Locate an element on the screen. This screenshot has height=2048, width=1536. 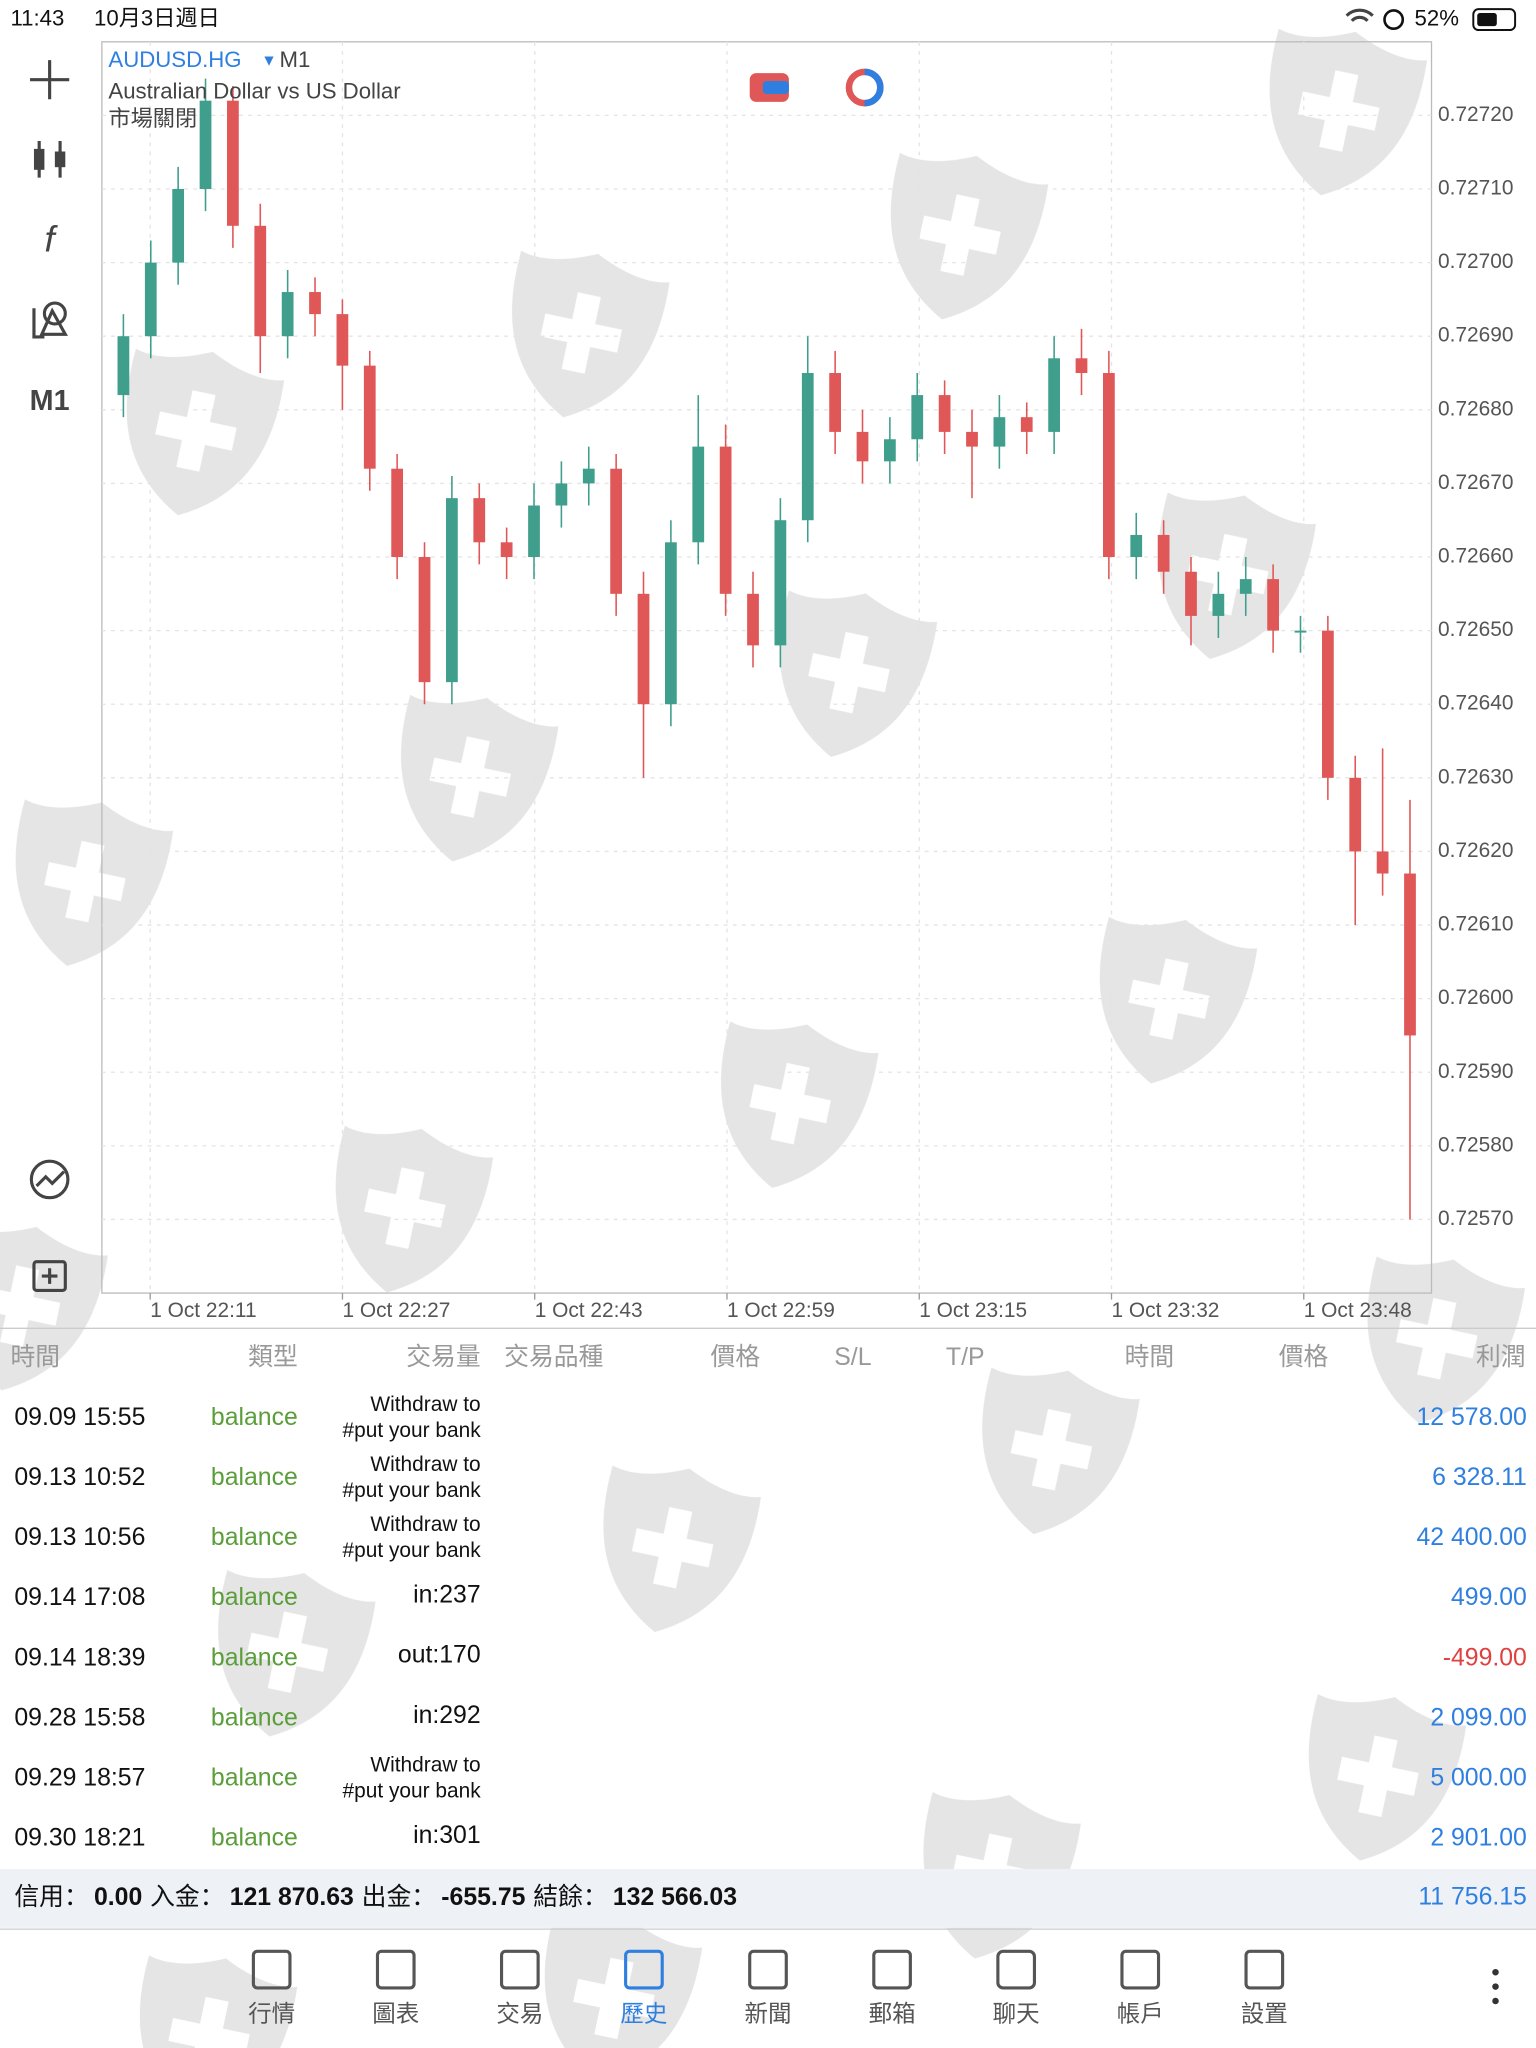
cell-time: 09.29 18:57 is located at coordinates (79, 1777).